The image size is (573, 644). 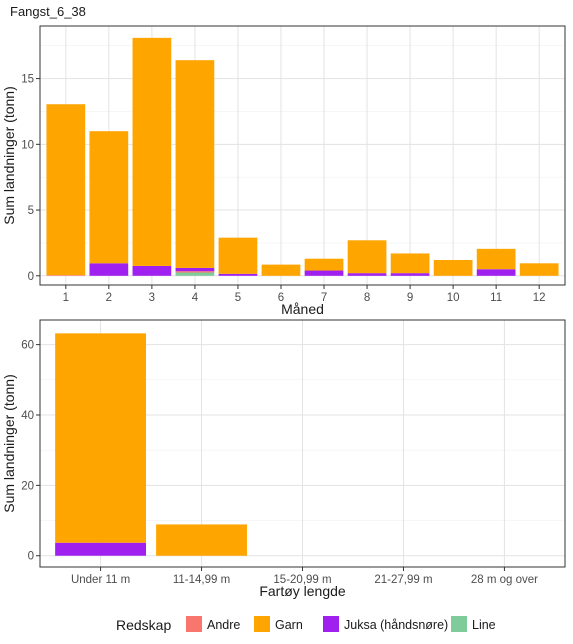 I want to click on x-axis-label: Fartøy lengde, so click(x=302, y=591).